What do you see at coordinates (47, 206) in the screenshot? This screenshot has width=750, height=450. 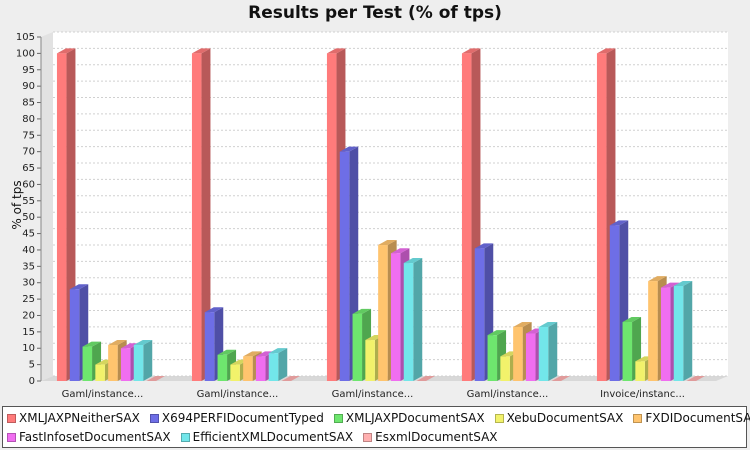 I see `plot-side-wall` at bounding box center [47, 206].